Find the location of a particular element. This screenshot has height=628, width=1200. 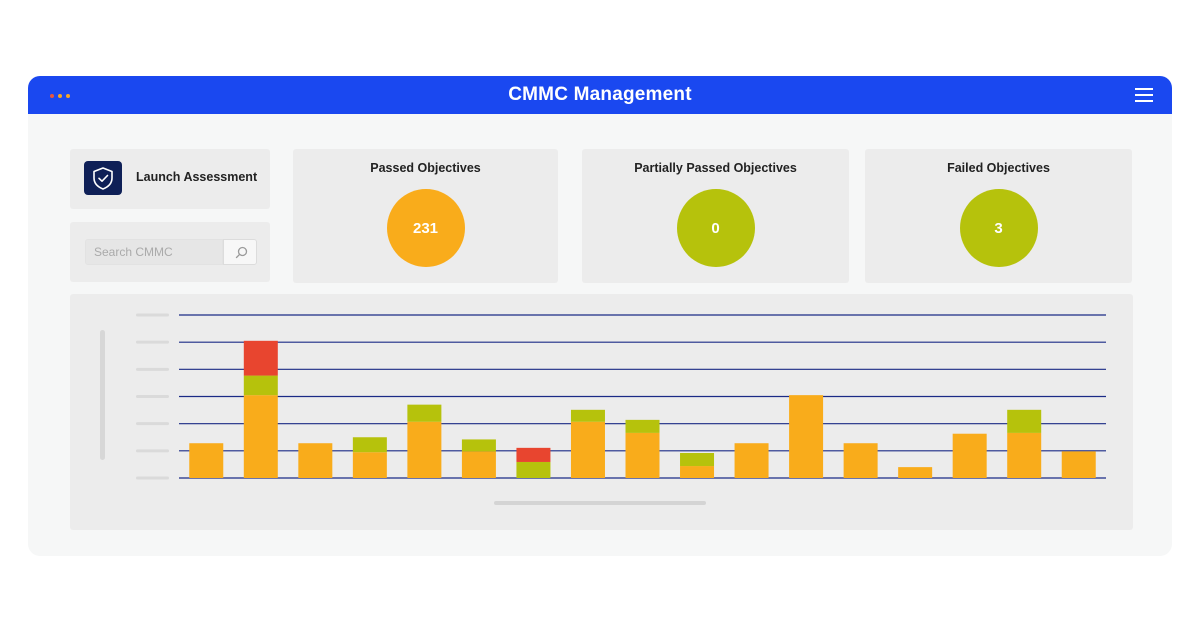

launch-assessment-label: Launch Assessment is located at coordinates (197, 177).